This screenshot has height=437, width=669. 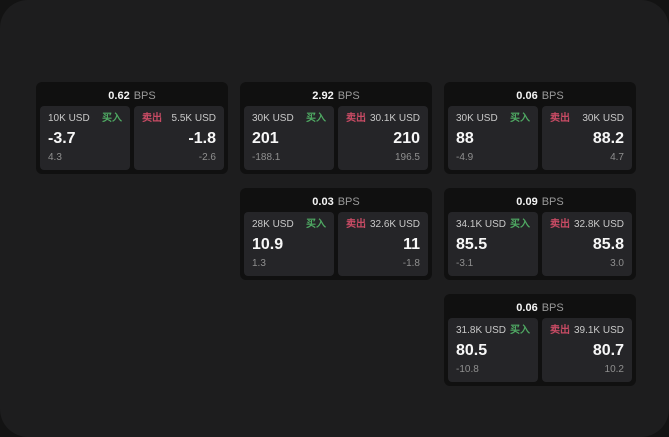 What do you see at coordinates (467, 369) in the screenshot?
I see `buy-delta: -10.8` at bounding box center [467, 369].